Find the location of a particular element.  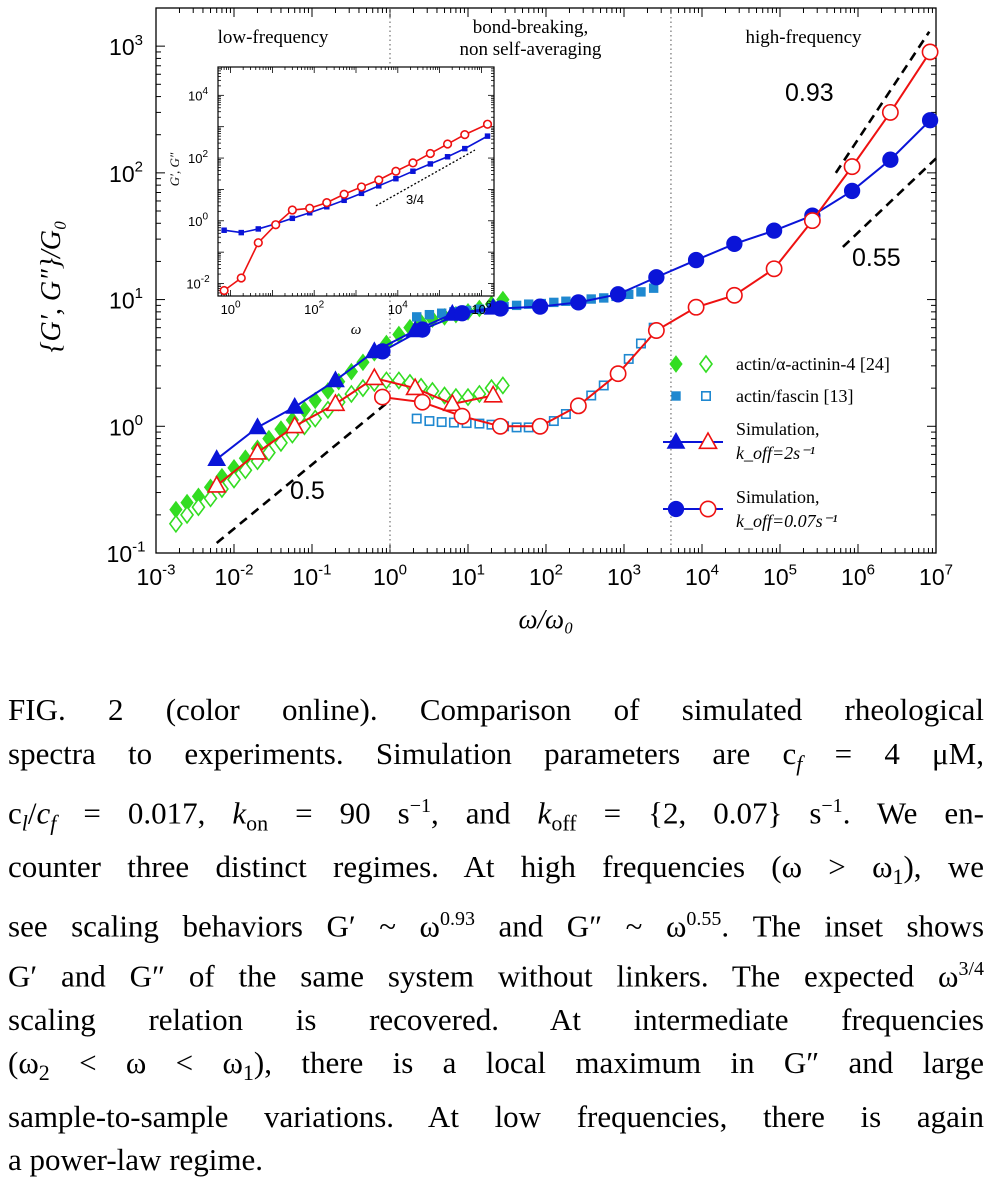

slope-guide-line is located at coordinates (882, 102).